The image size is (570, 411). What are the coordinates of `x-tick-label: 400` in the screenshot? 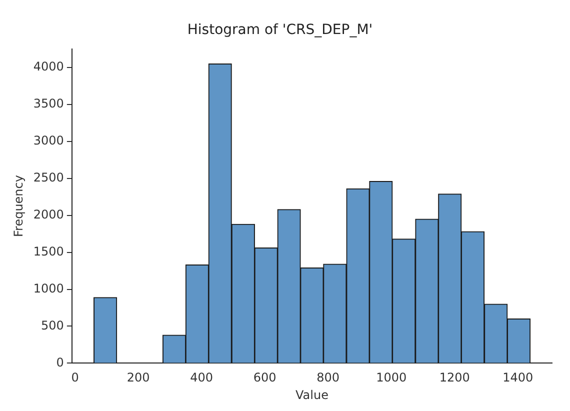 It's located at (202, 377).